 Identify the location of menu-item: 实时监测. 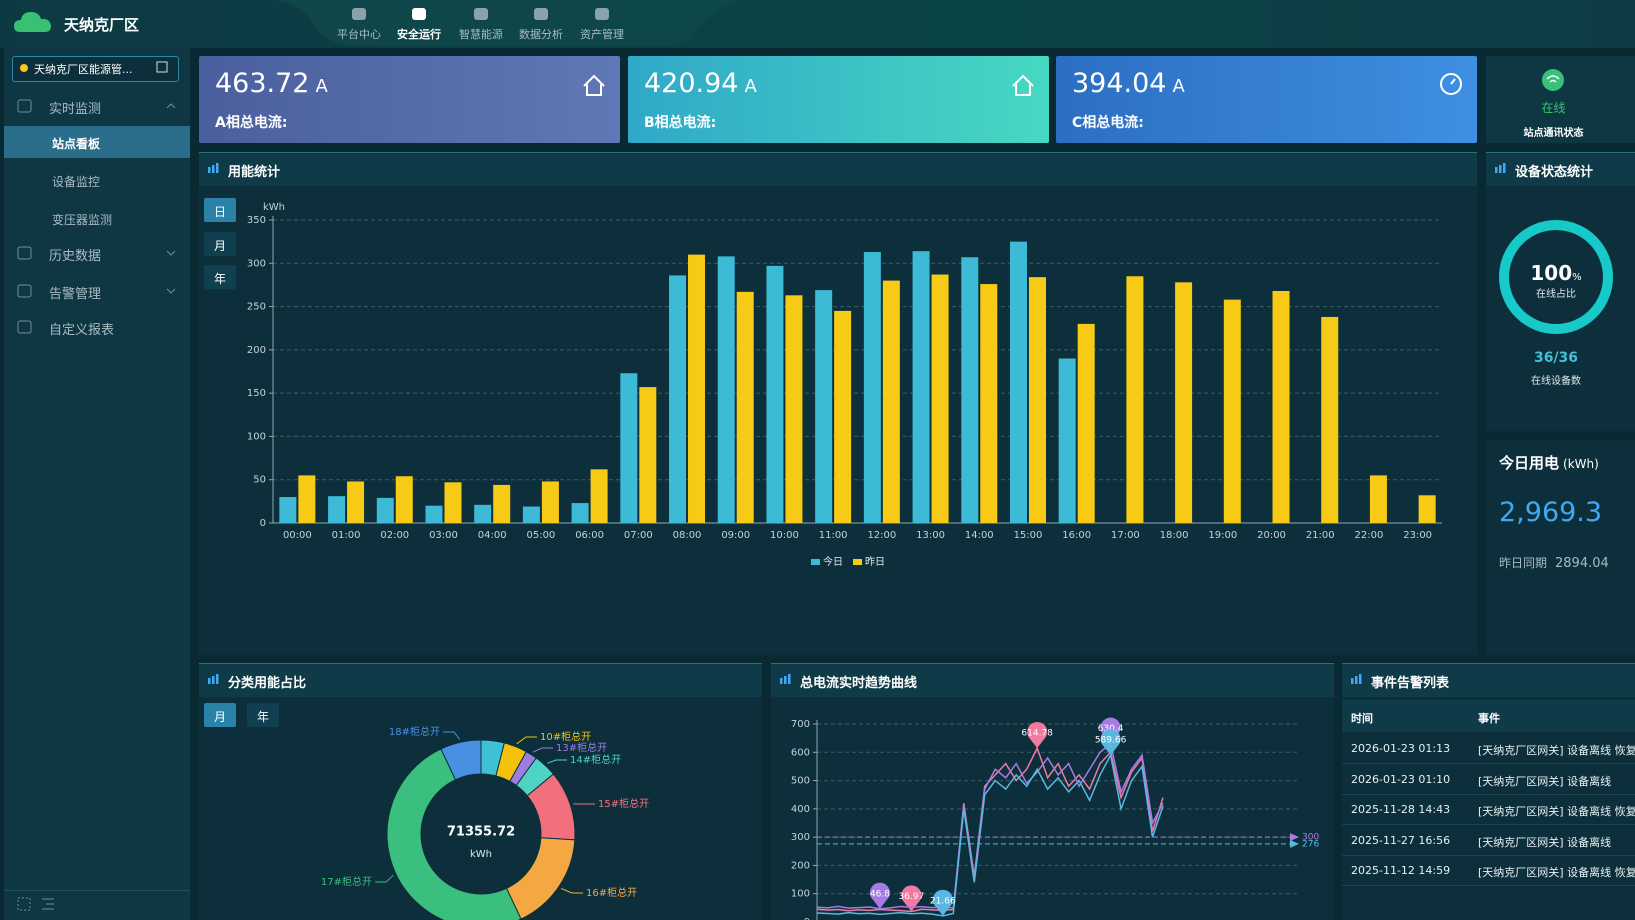
(75, 109).